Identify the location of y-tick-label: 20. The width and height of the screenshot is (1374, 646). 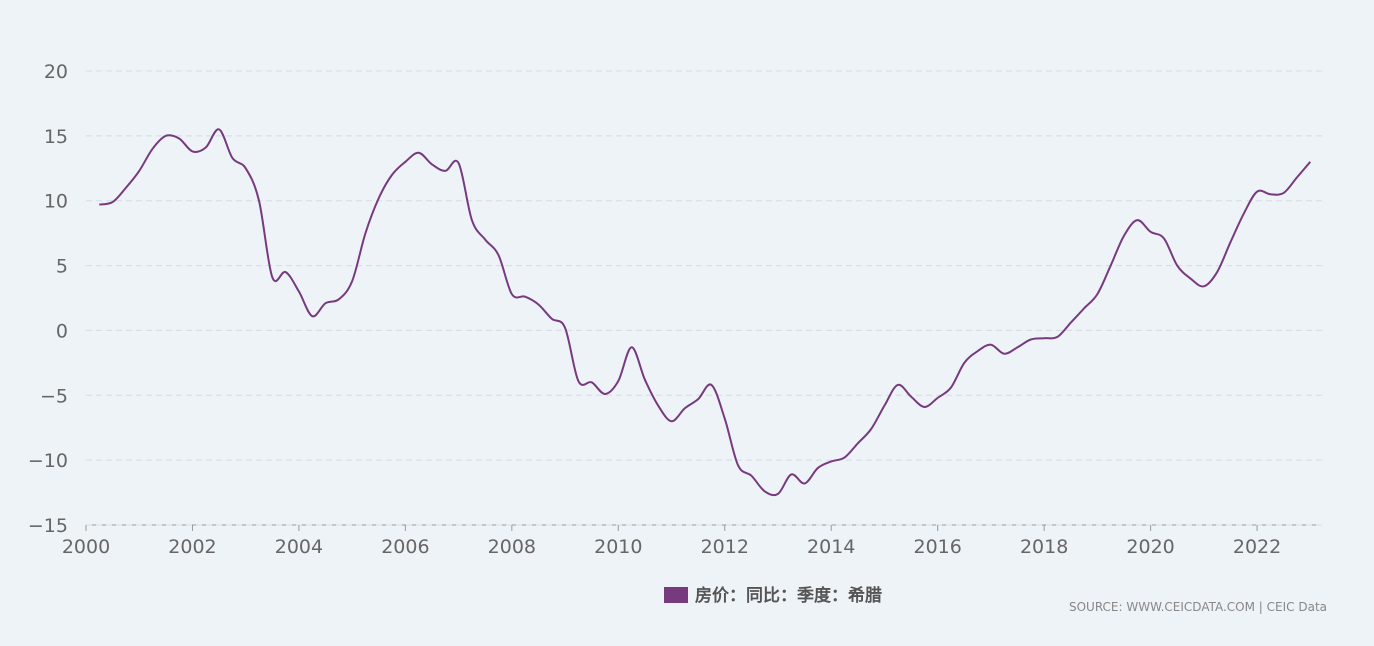
(56, 72).